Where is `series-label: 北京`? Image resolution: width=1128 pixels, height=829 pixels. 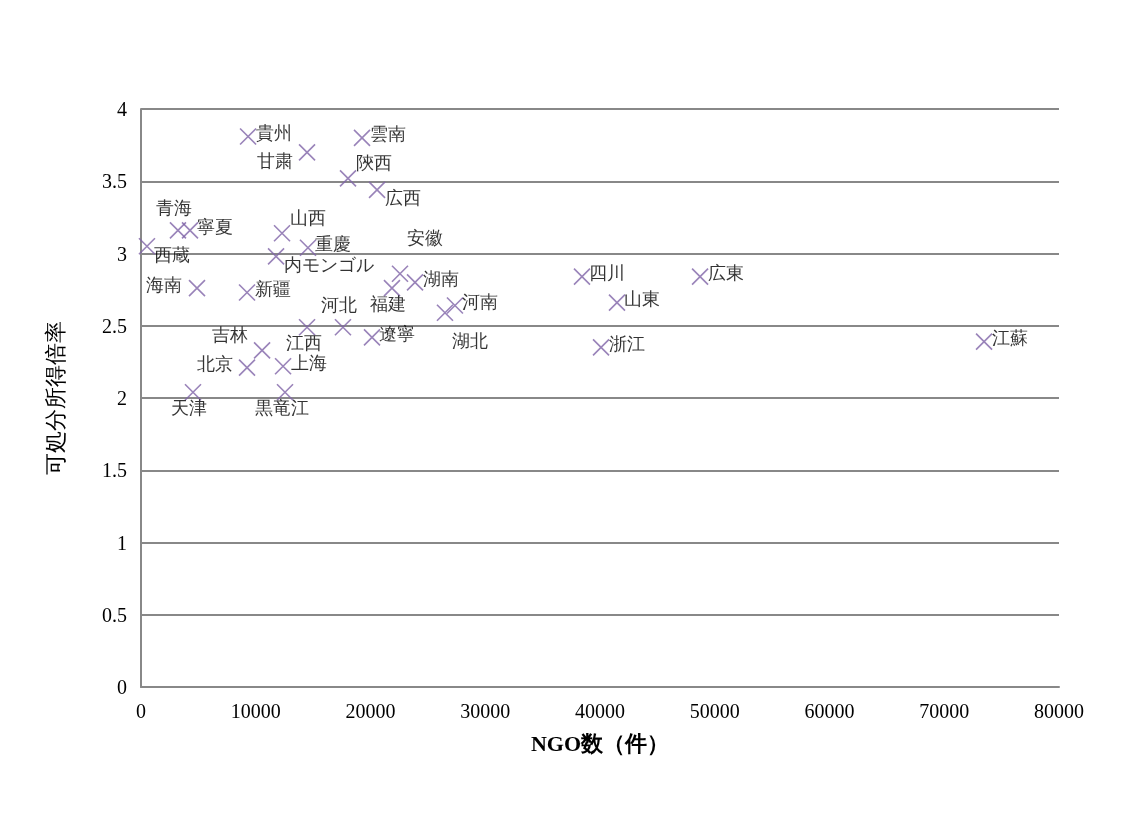
series-label: 北京 is located at coordinates (214, 364).